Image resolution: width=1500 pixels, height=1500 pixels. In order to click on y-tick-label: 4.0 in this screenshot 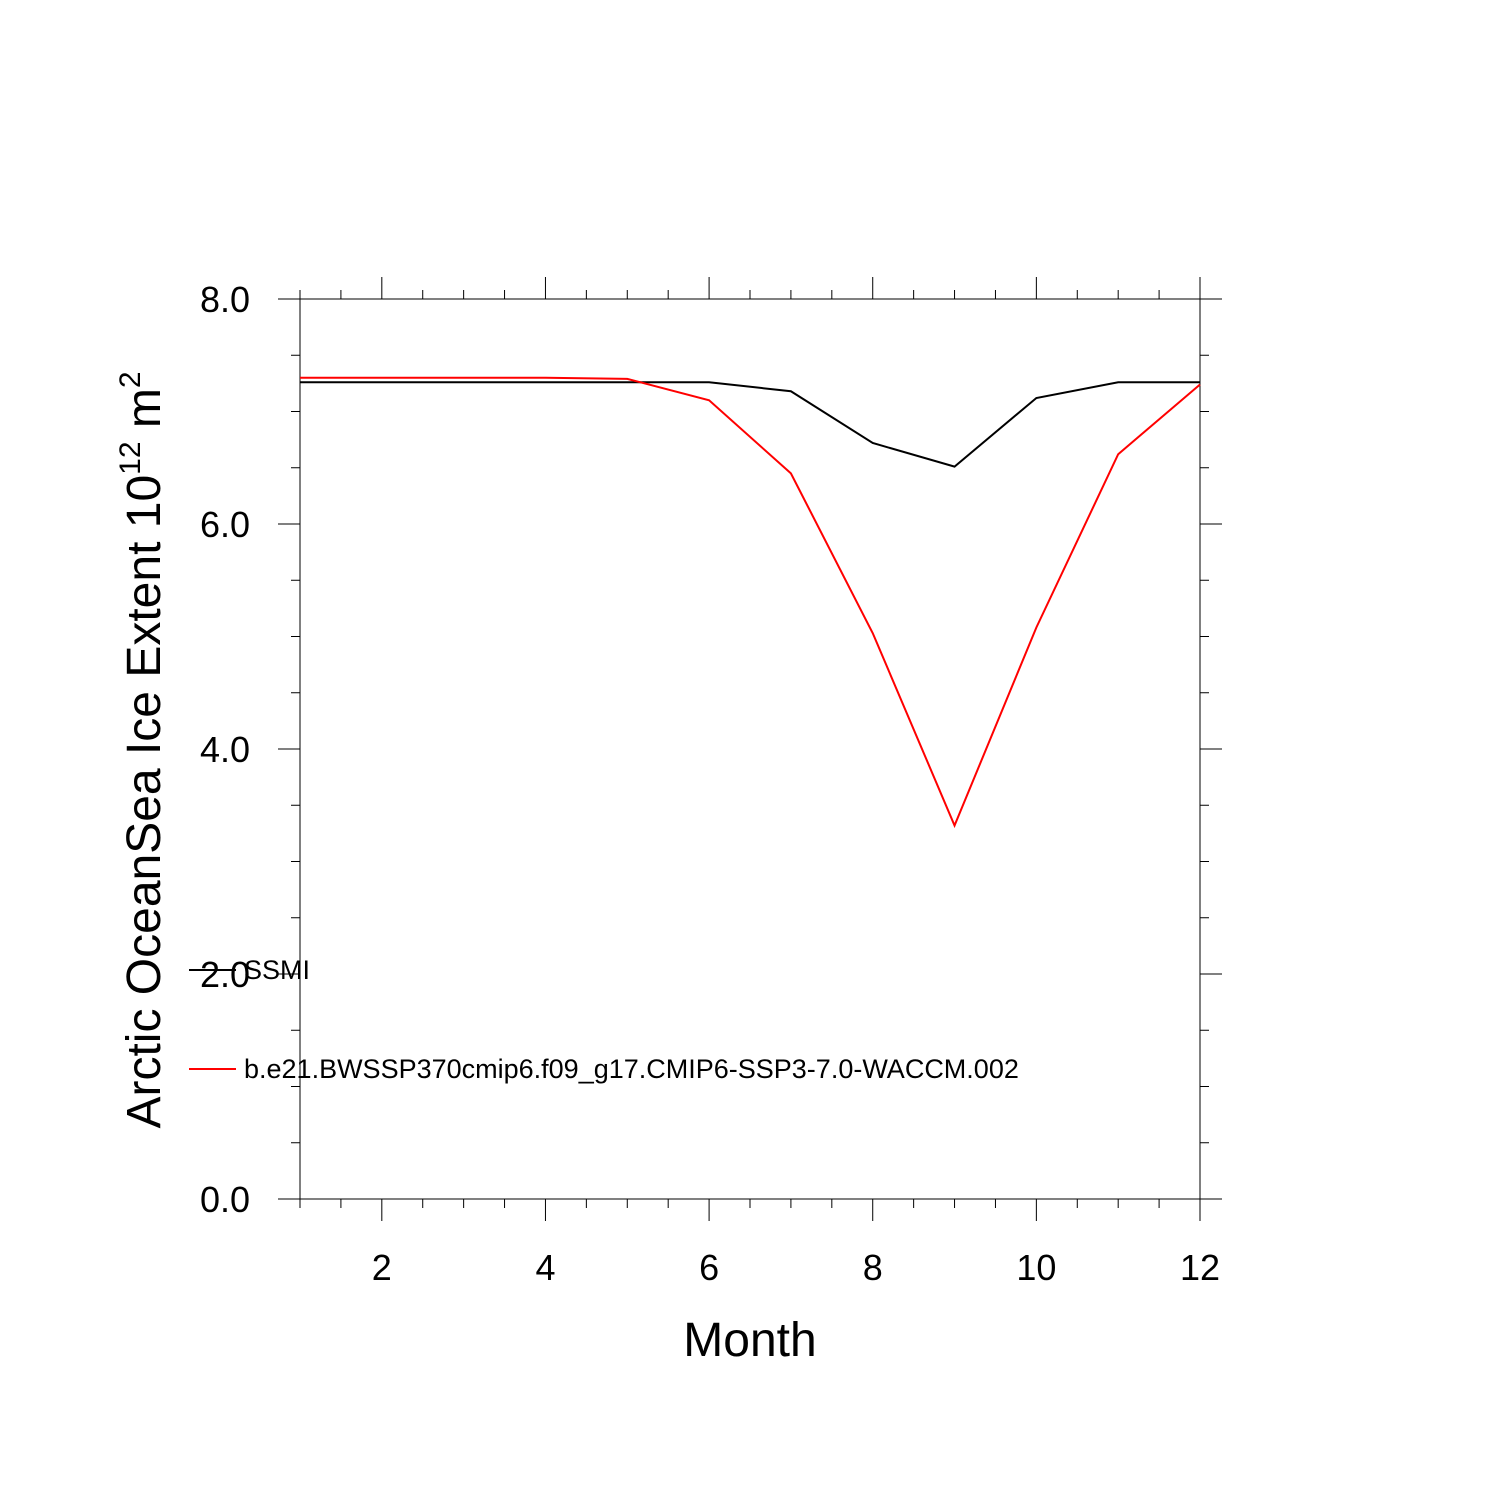, I will do `click(225, 749)`.